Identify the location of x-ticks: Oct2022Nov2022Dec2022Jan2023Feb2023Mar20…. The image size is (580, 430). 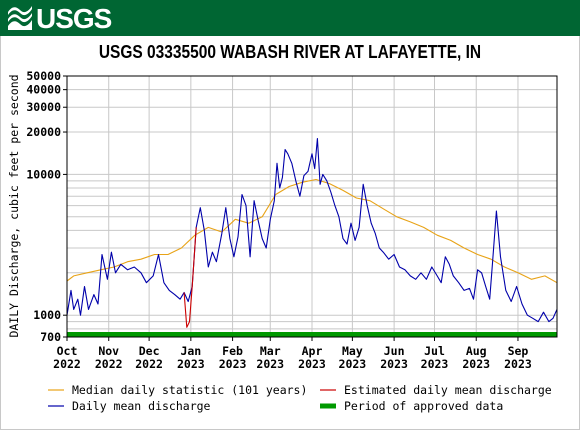
(292, 354).